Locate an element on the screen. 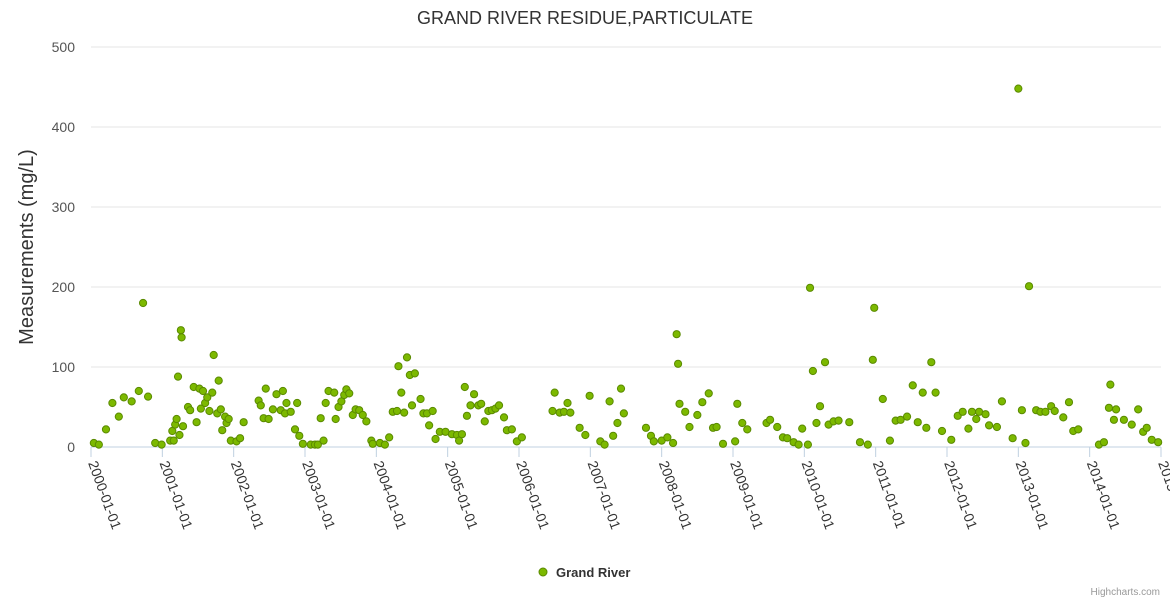 The height and width of the screenshot is (600, 1170). legend: Grand River is located at coordinates (584, 572).